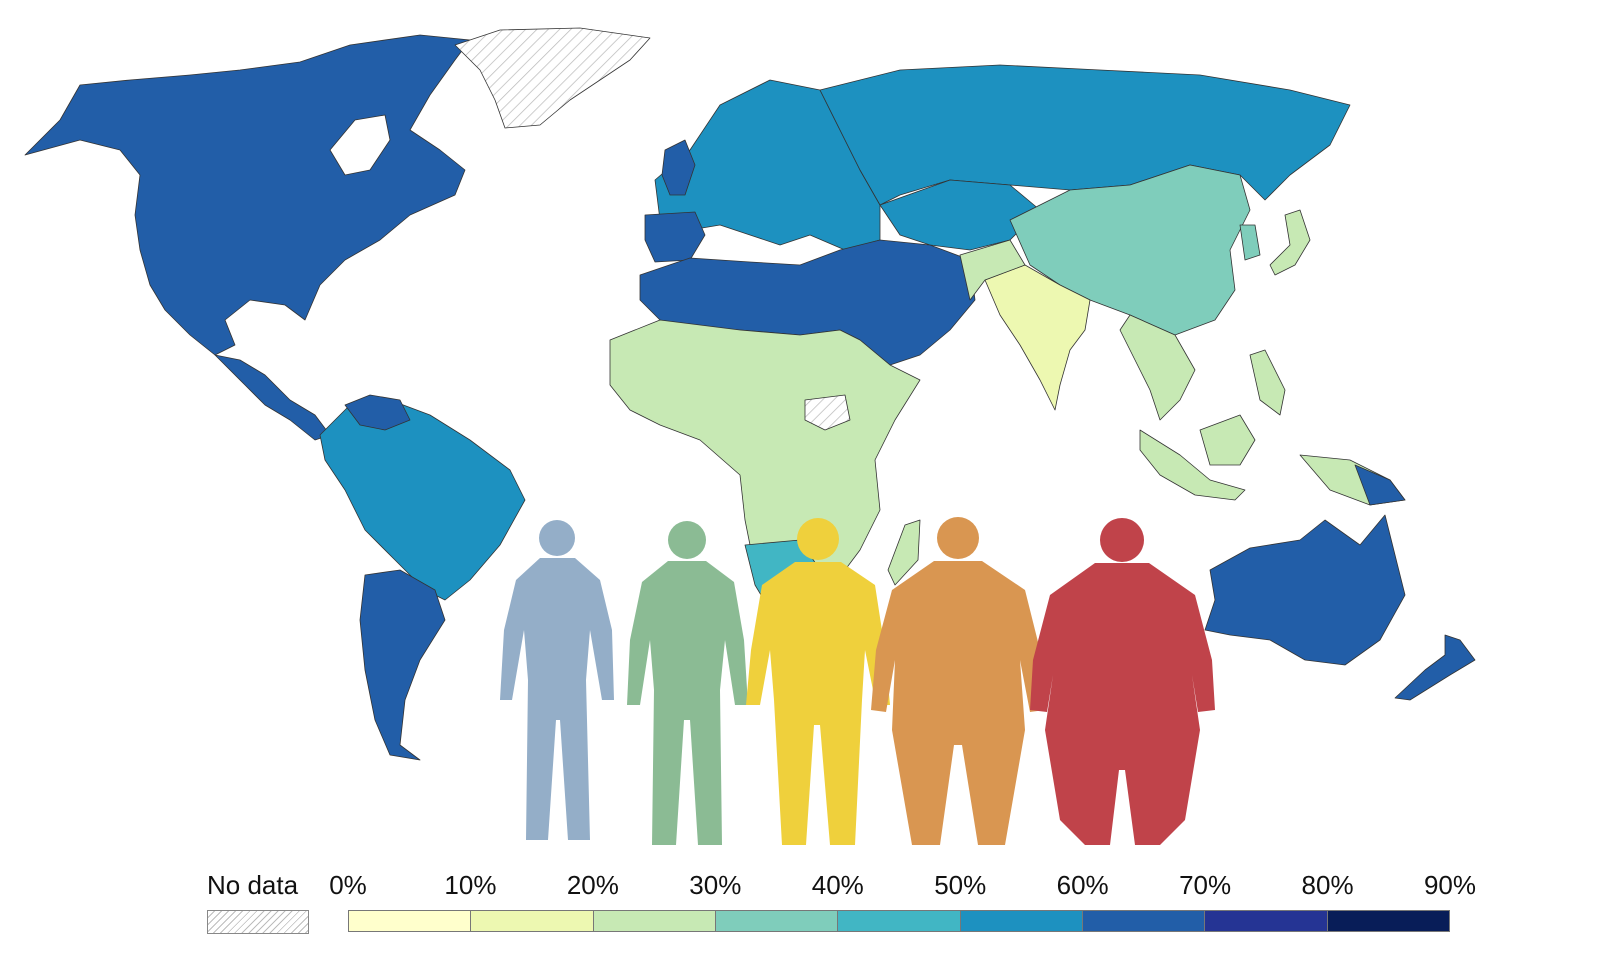 Image resolution: width=1600 pixels, height=969 pixels. Describe the element at coordinates (1082, 885) in the screenshot. I see `legend-tick-label: 60%` at that location.